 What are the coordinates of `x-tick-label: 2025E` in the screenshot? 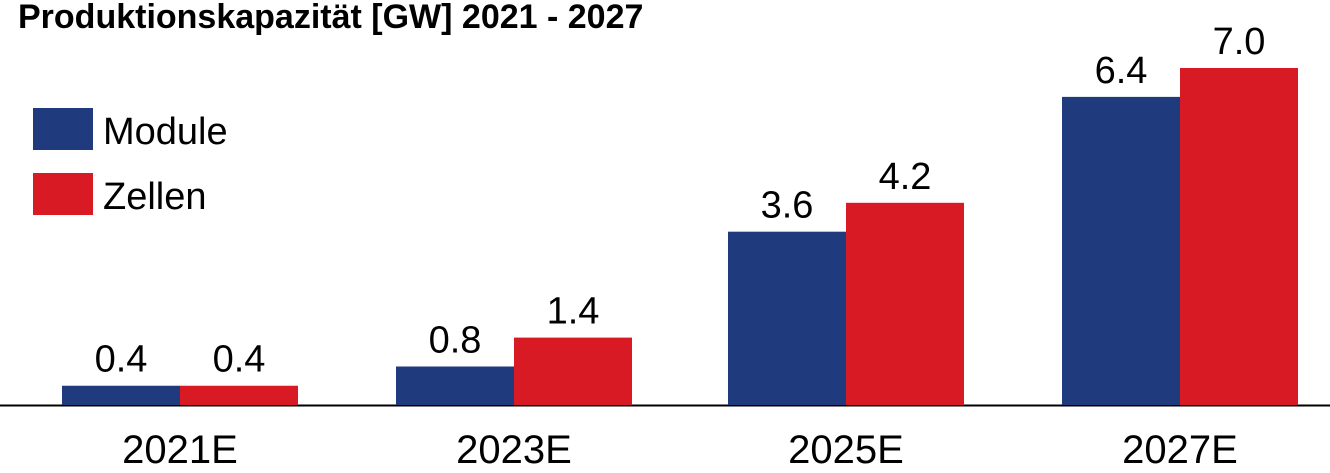 It's located at (846, 450).